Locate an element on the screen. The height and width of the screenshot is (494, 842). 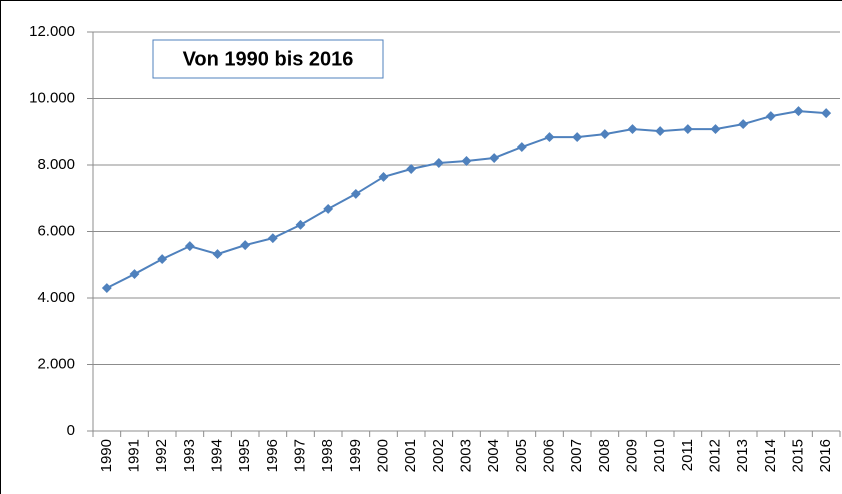
chart-title: Von 1990 bis 2016 is located at coordinates (268, 59).